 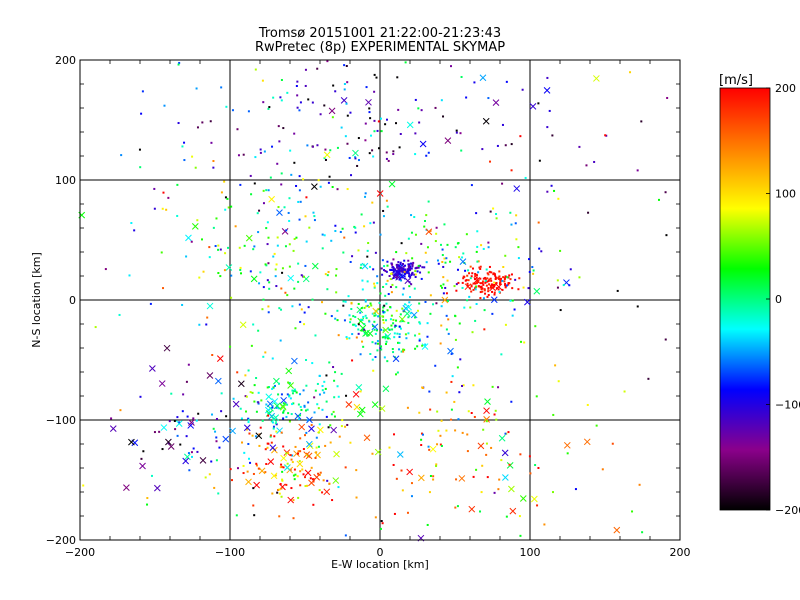 I want to click on colorbar-tick-label: −200, so click(x=787, y=510).